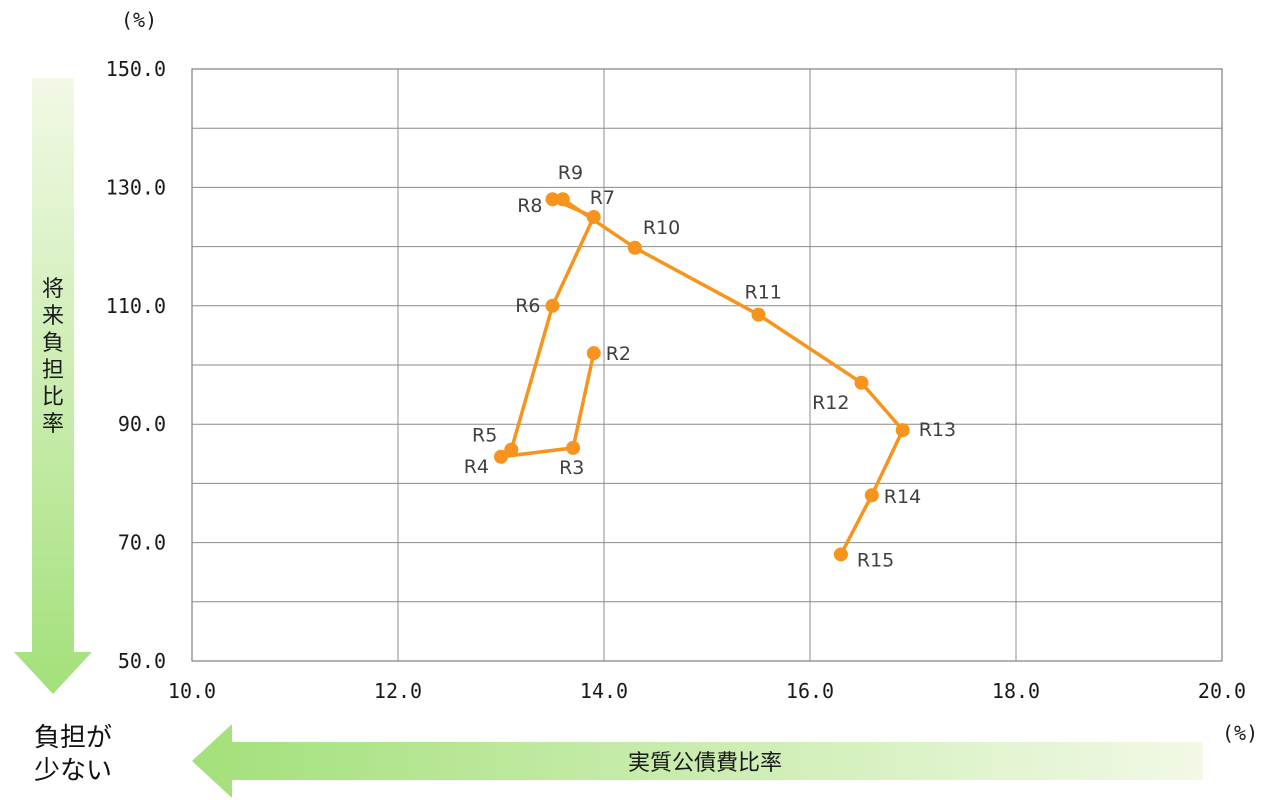 This screenshot has width=1266, height=800. I want to click on point-label-r10: R10, so click(661, 228).